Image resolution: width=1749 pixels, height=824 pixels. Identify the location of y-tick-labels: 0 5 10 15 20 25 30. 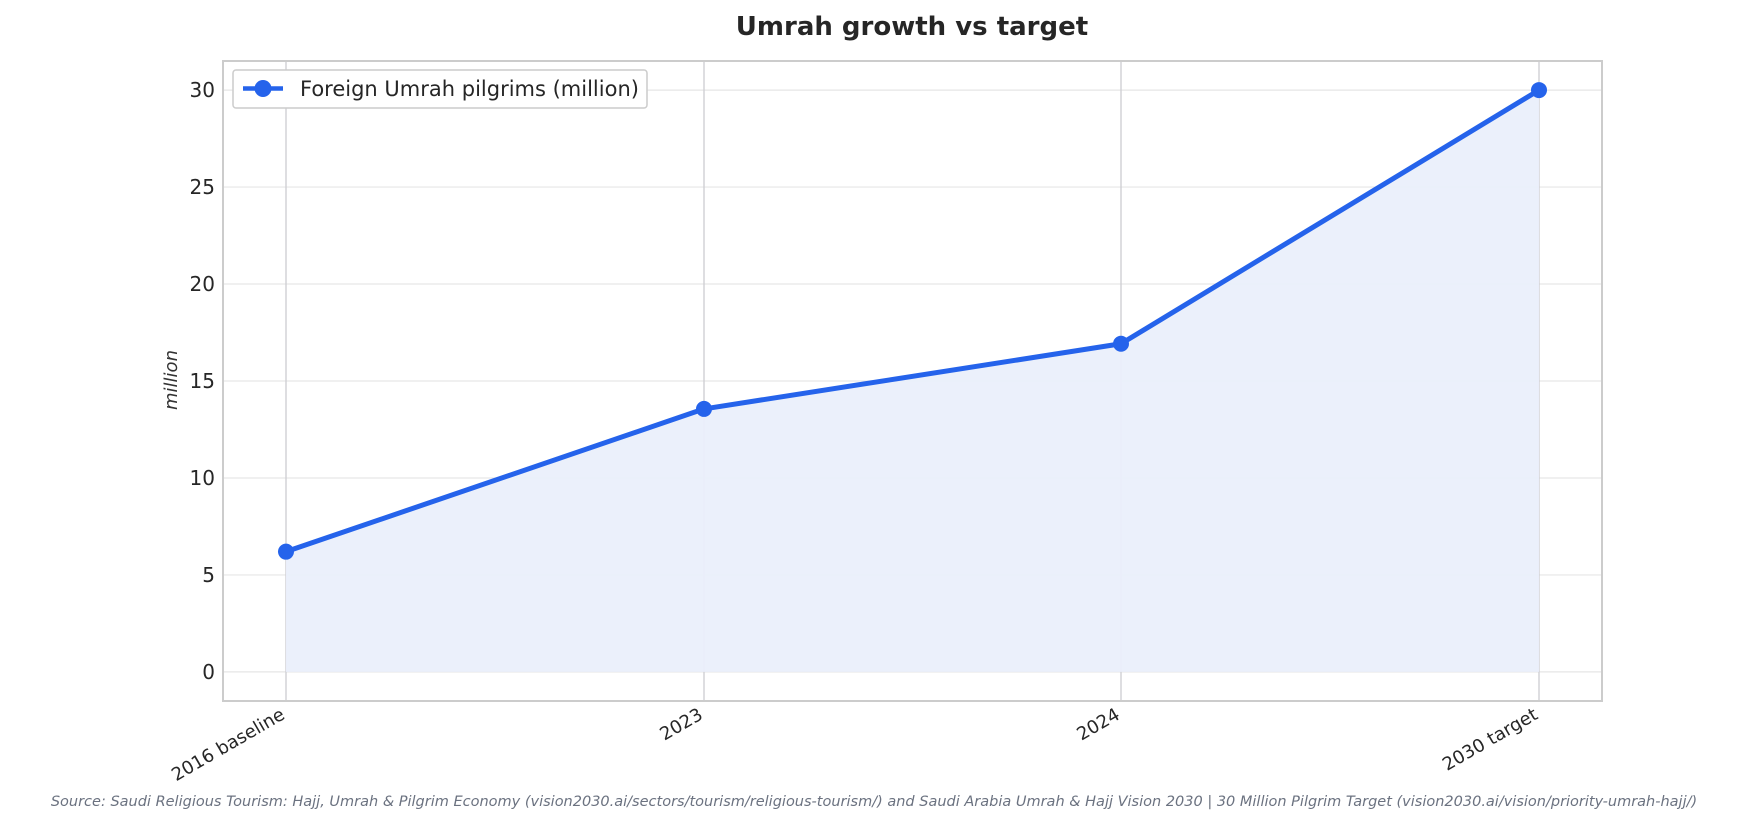
(202, 381).